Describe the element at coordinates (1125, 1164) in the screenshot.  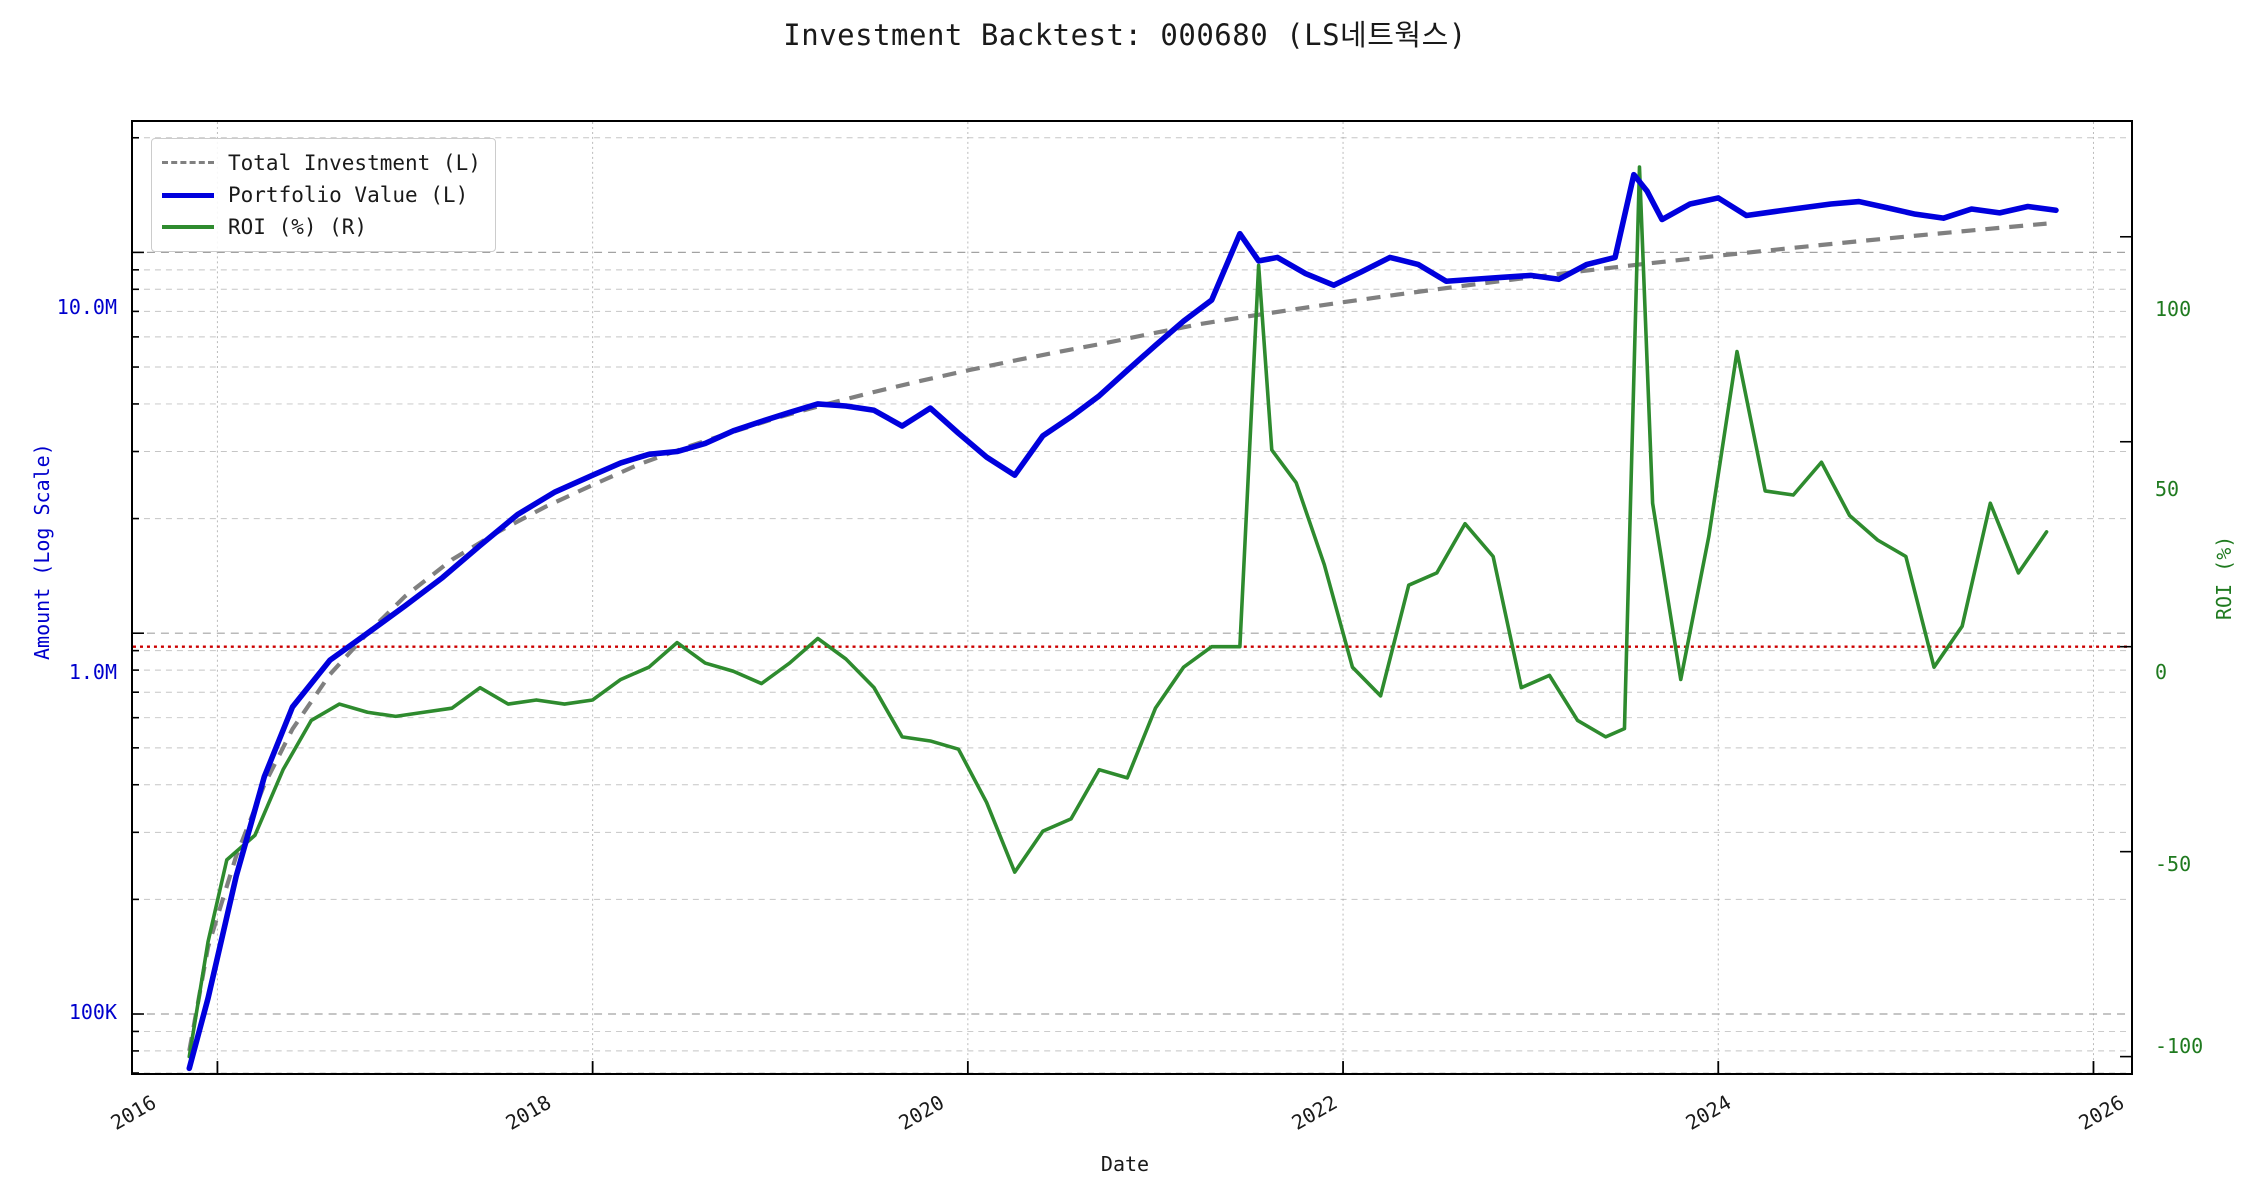
I see `x-axis-label: Date` at that location.